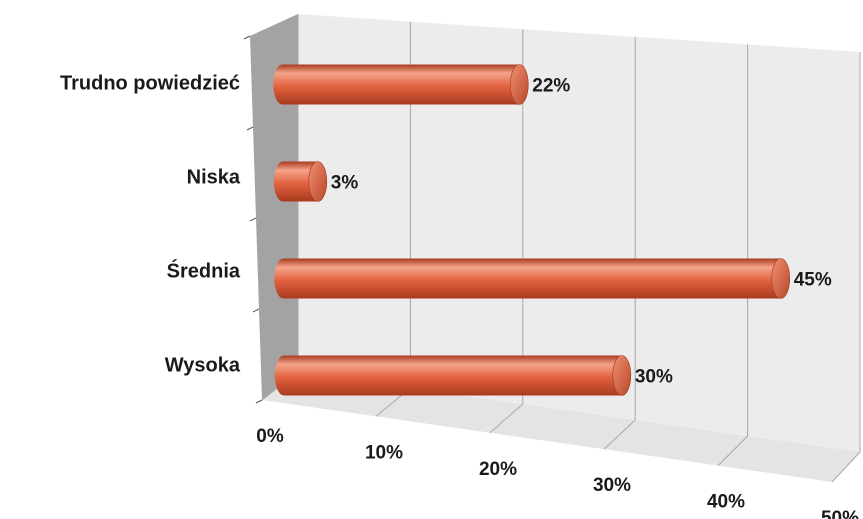 The image size is (863, 519). Describe the element at coordinates (384, 452) in the screenshot. I see `x-tick-label: 10%` at that location.